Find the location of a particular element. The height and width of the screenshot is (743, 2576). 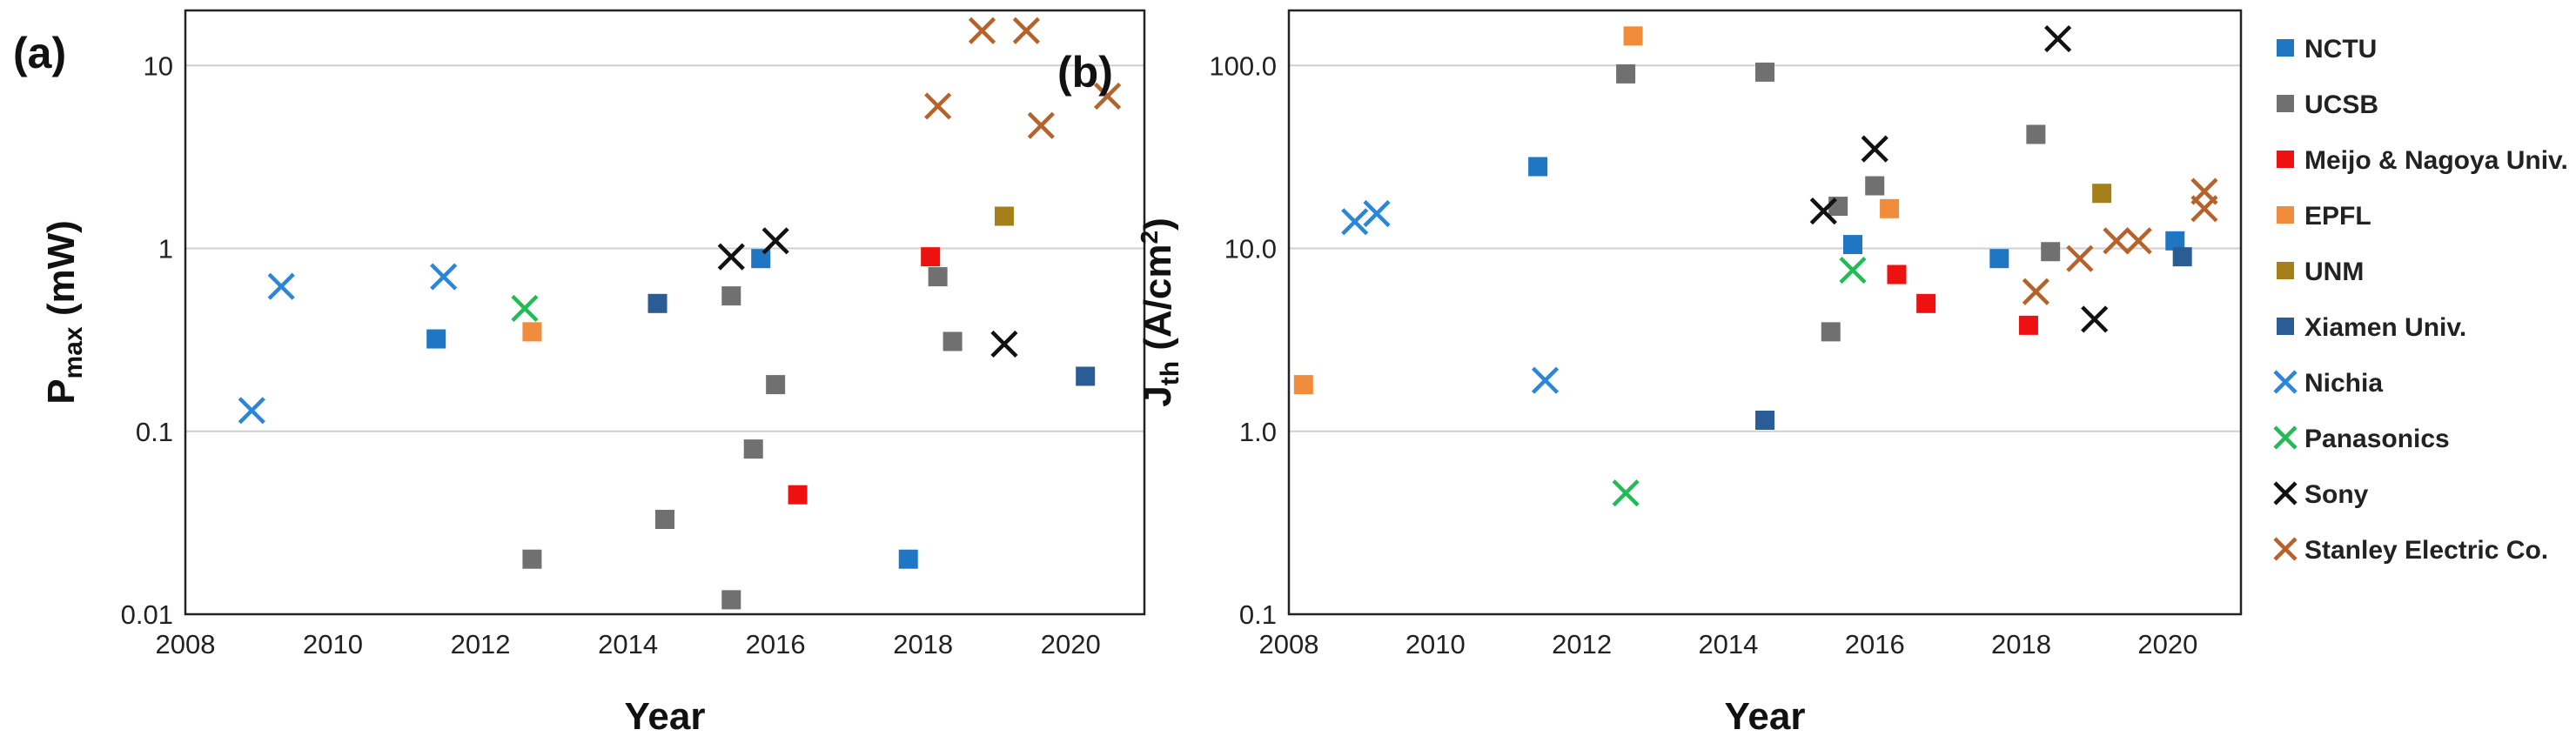

series-nichia is located at coordinates (1450, 296).